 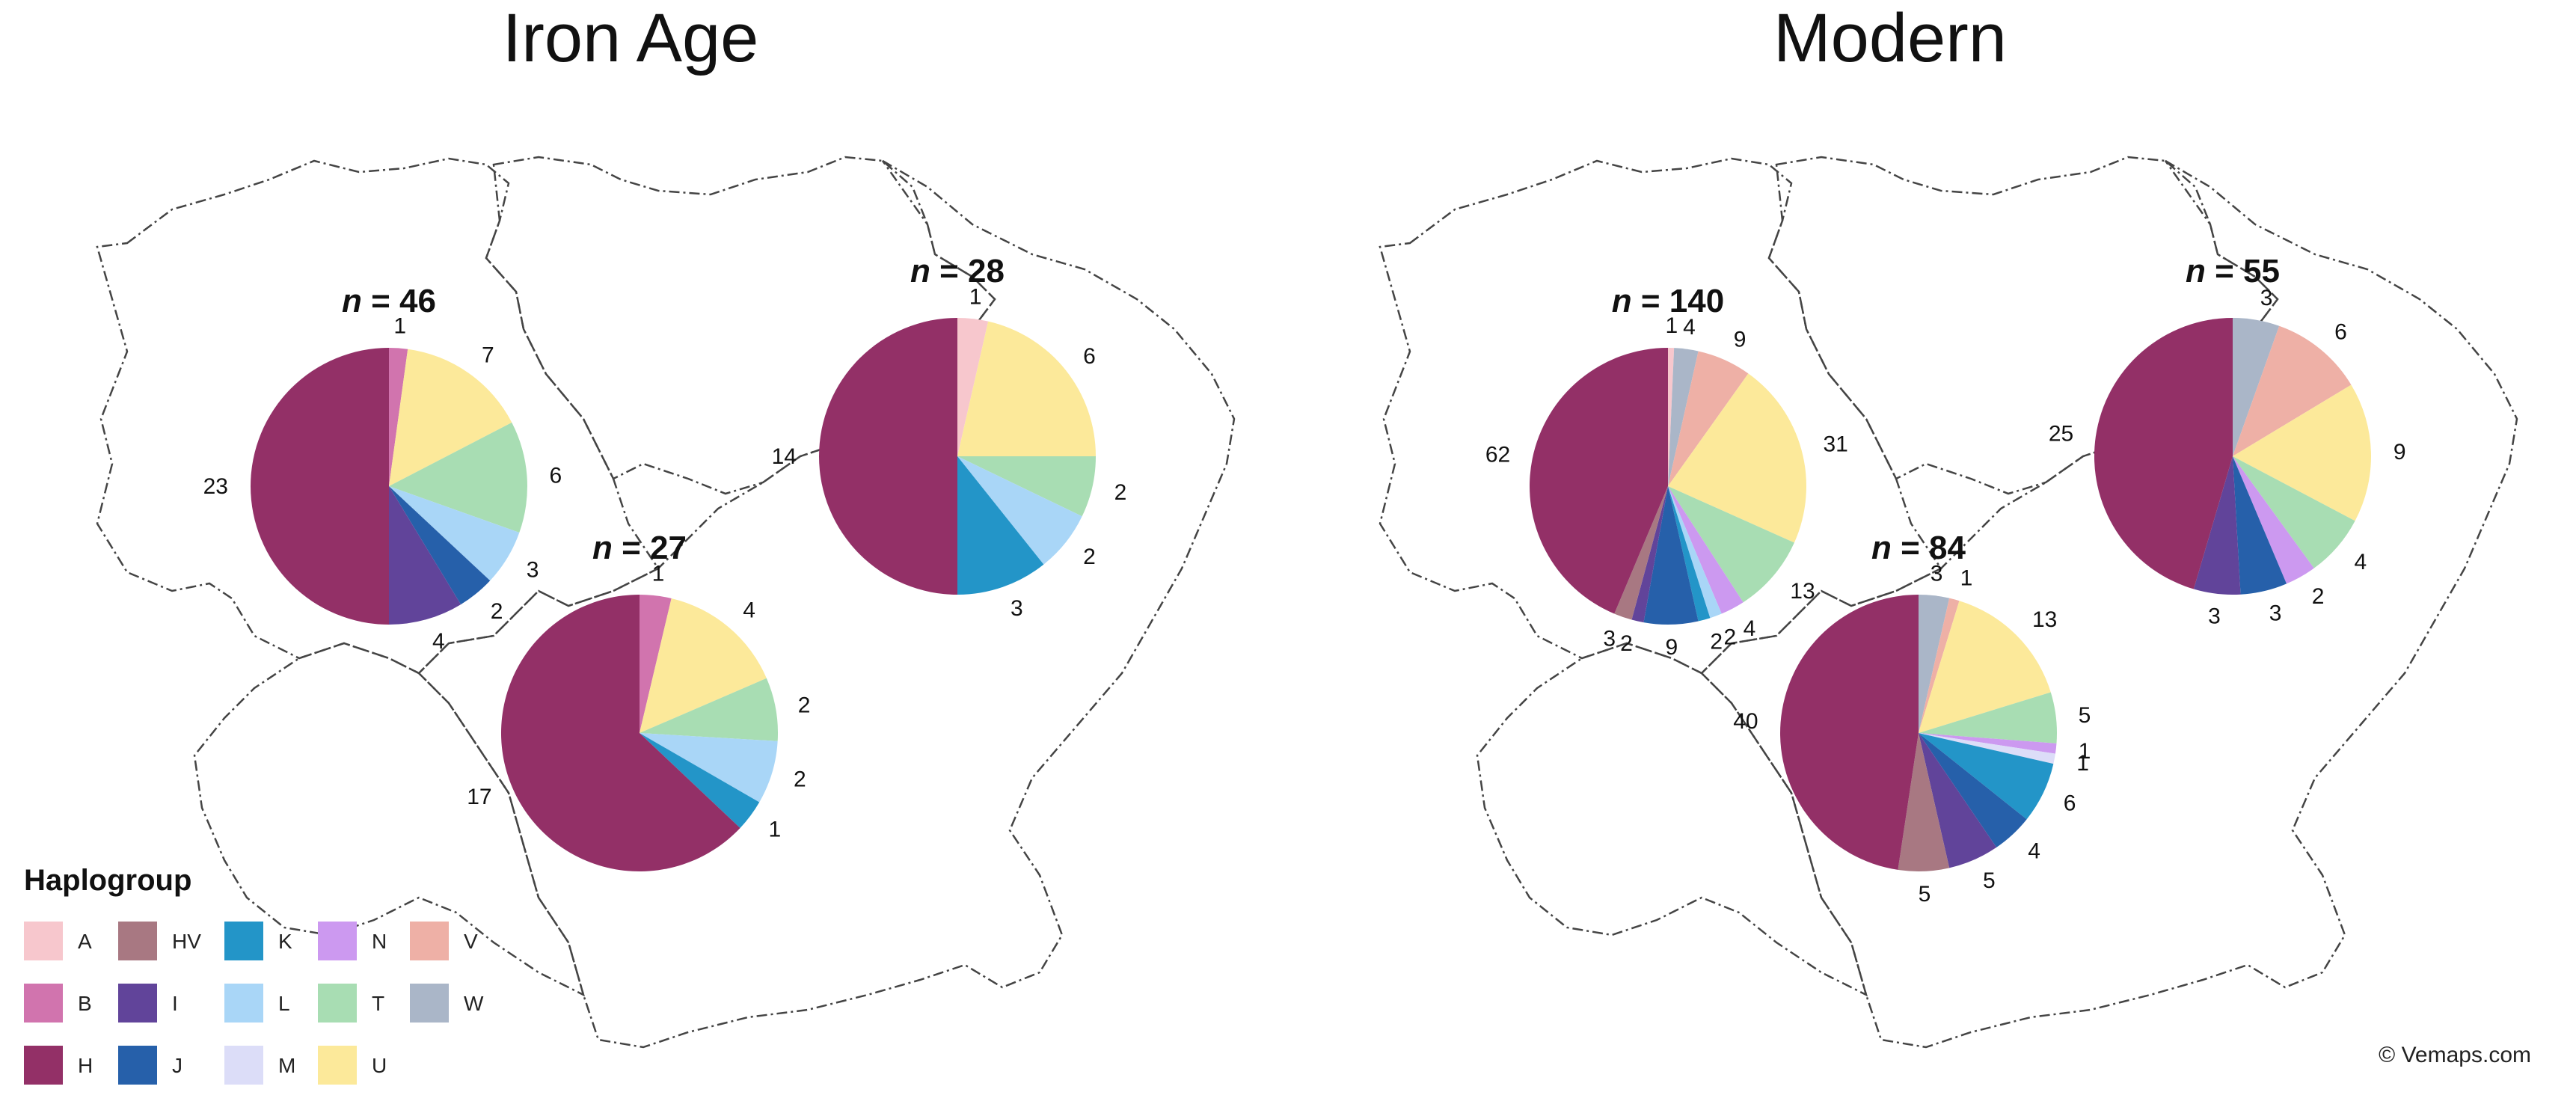 I want to click on pie-slice-V, so click(x=1939, y=665).